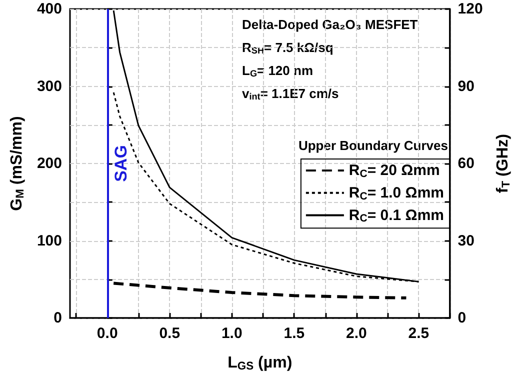  What do you see at coordinates (294, 333) in the screenshot?
I see `x-tick-label: 1.5` at bounding box center [294, 333].